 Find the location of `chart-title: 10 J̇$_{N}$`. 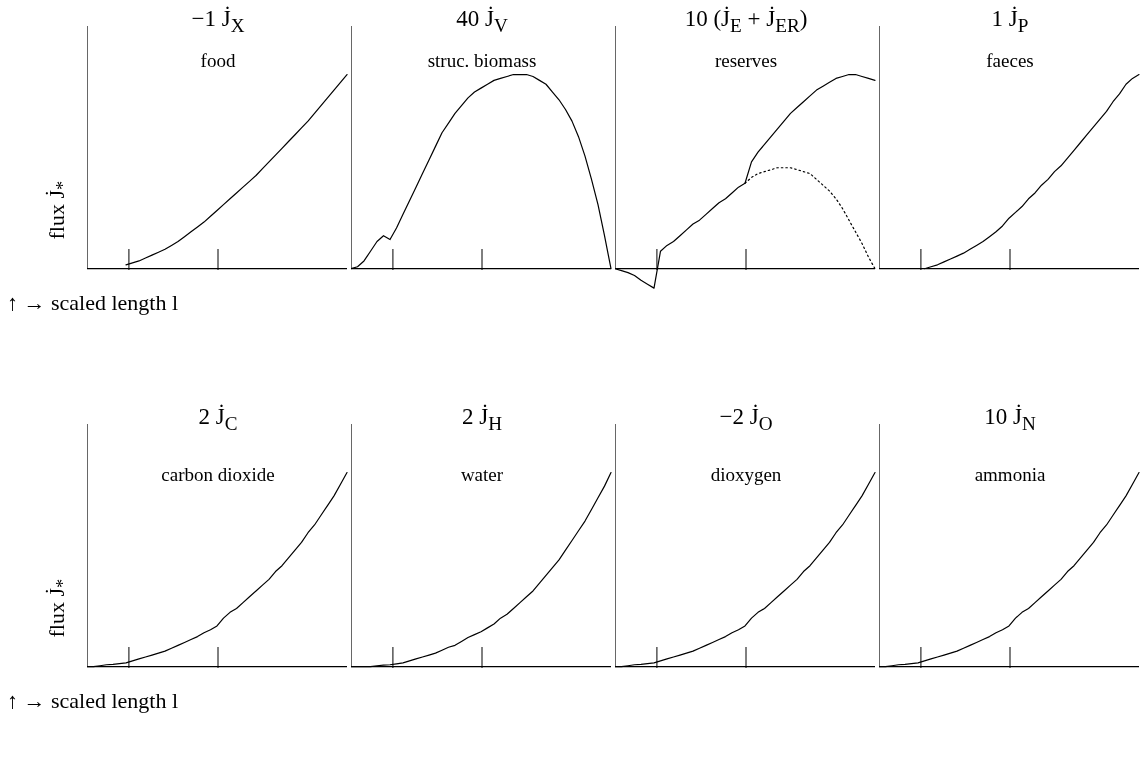

chart-title: 10 J̇$_{N}$ is located at coordinates (1010, 419).